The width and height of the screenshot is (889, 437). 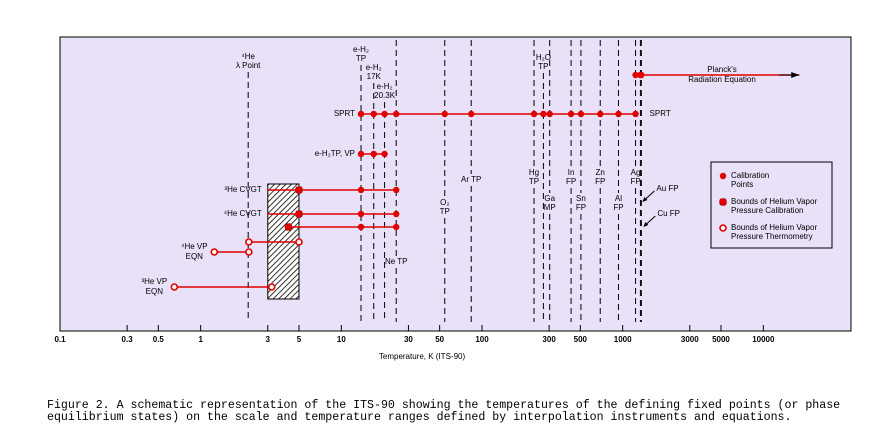 What do you see at coordinates (772, 236) in the screenshot?
I see `legend-label: Pressure Thermometry` at bounding box center [772, 236].